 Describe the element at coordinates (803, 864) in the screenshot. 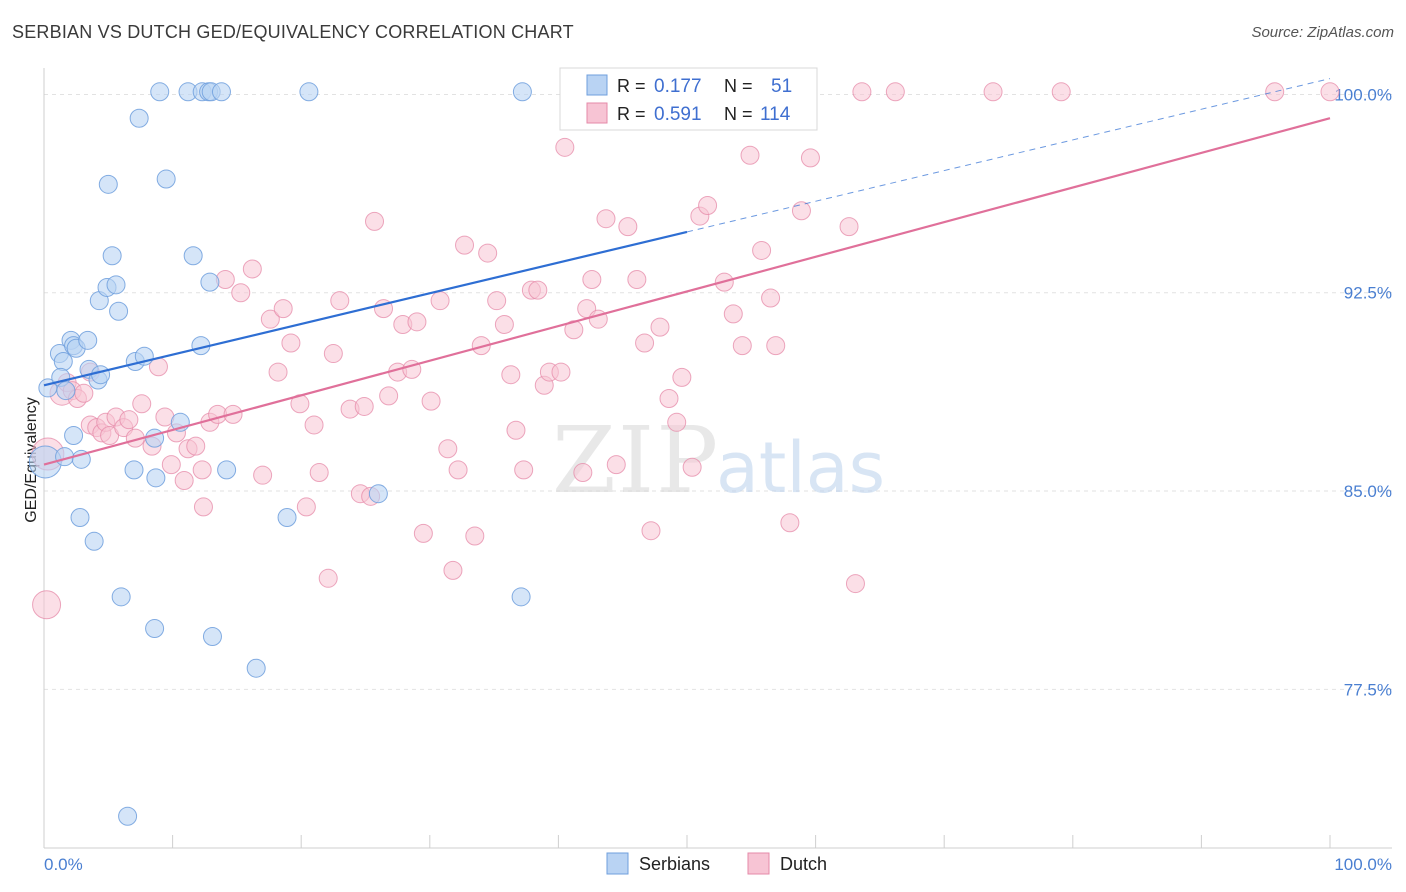

I see `bottom-legend-label-dutch: Dutch` at that location.